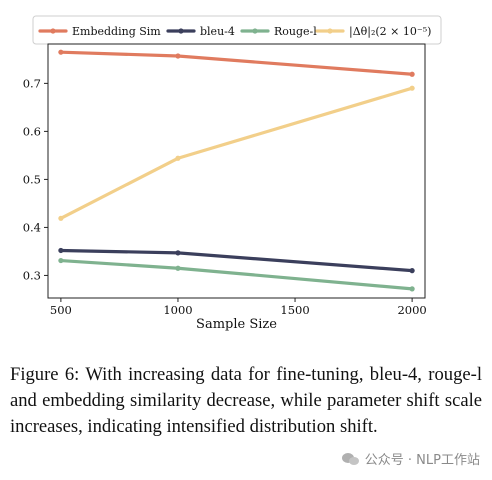 This screenshot has width=492, height=480. Describe the element at coordinates (236, 324) in the screenshot. I see `x-axis-label: Sample Size` at that location.